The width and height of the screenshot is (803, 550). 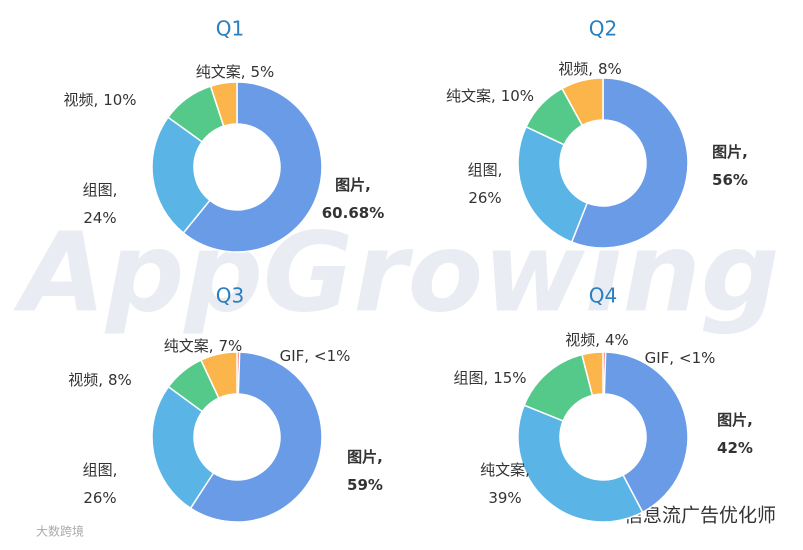 What do you see at coordinates (505, 484) in the screenshot?
I see `slice-label: 纯文案, 39%` at bounding box center [505, 484].